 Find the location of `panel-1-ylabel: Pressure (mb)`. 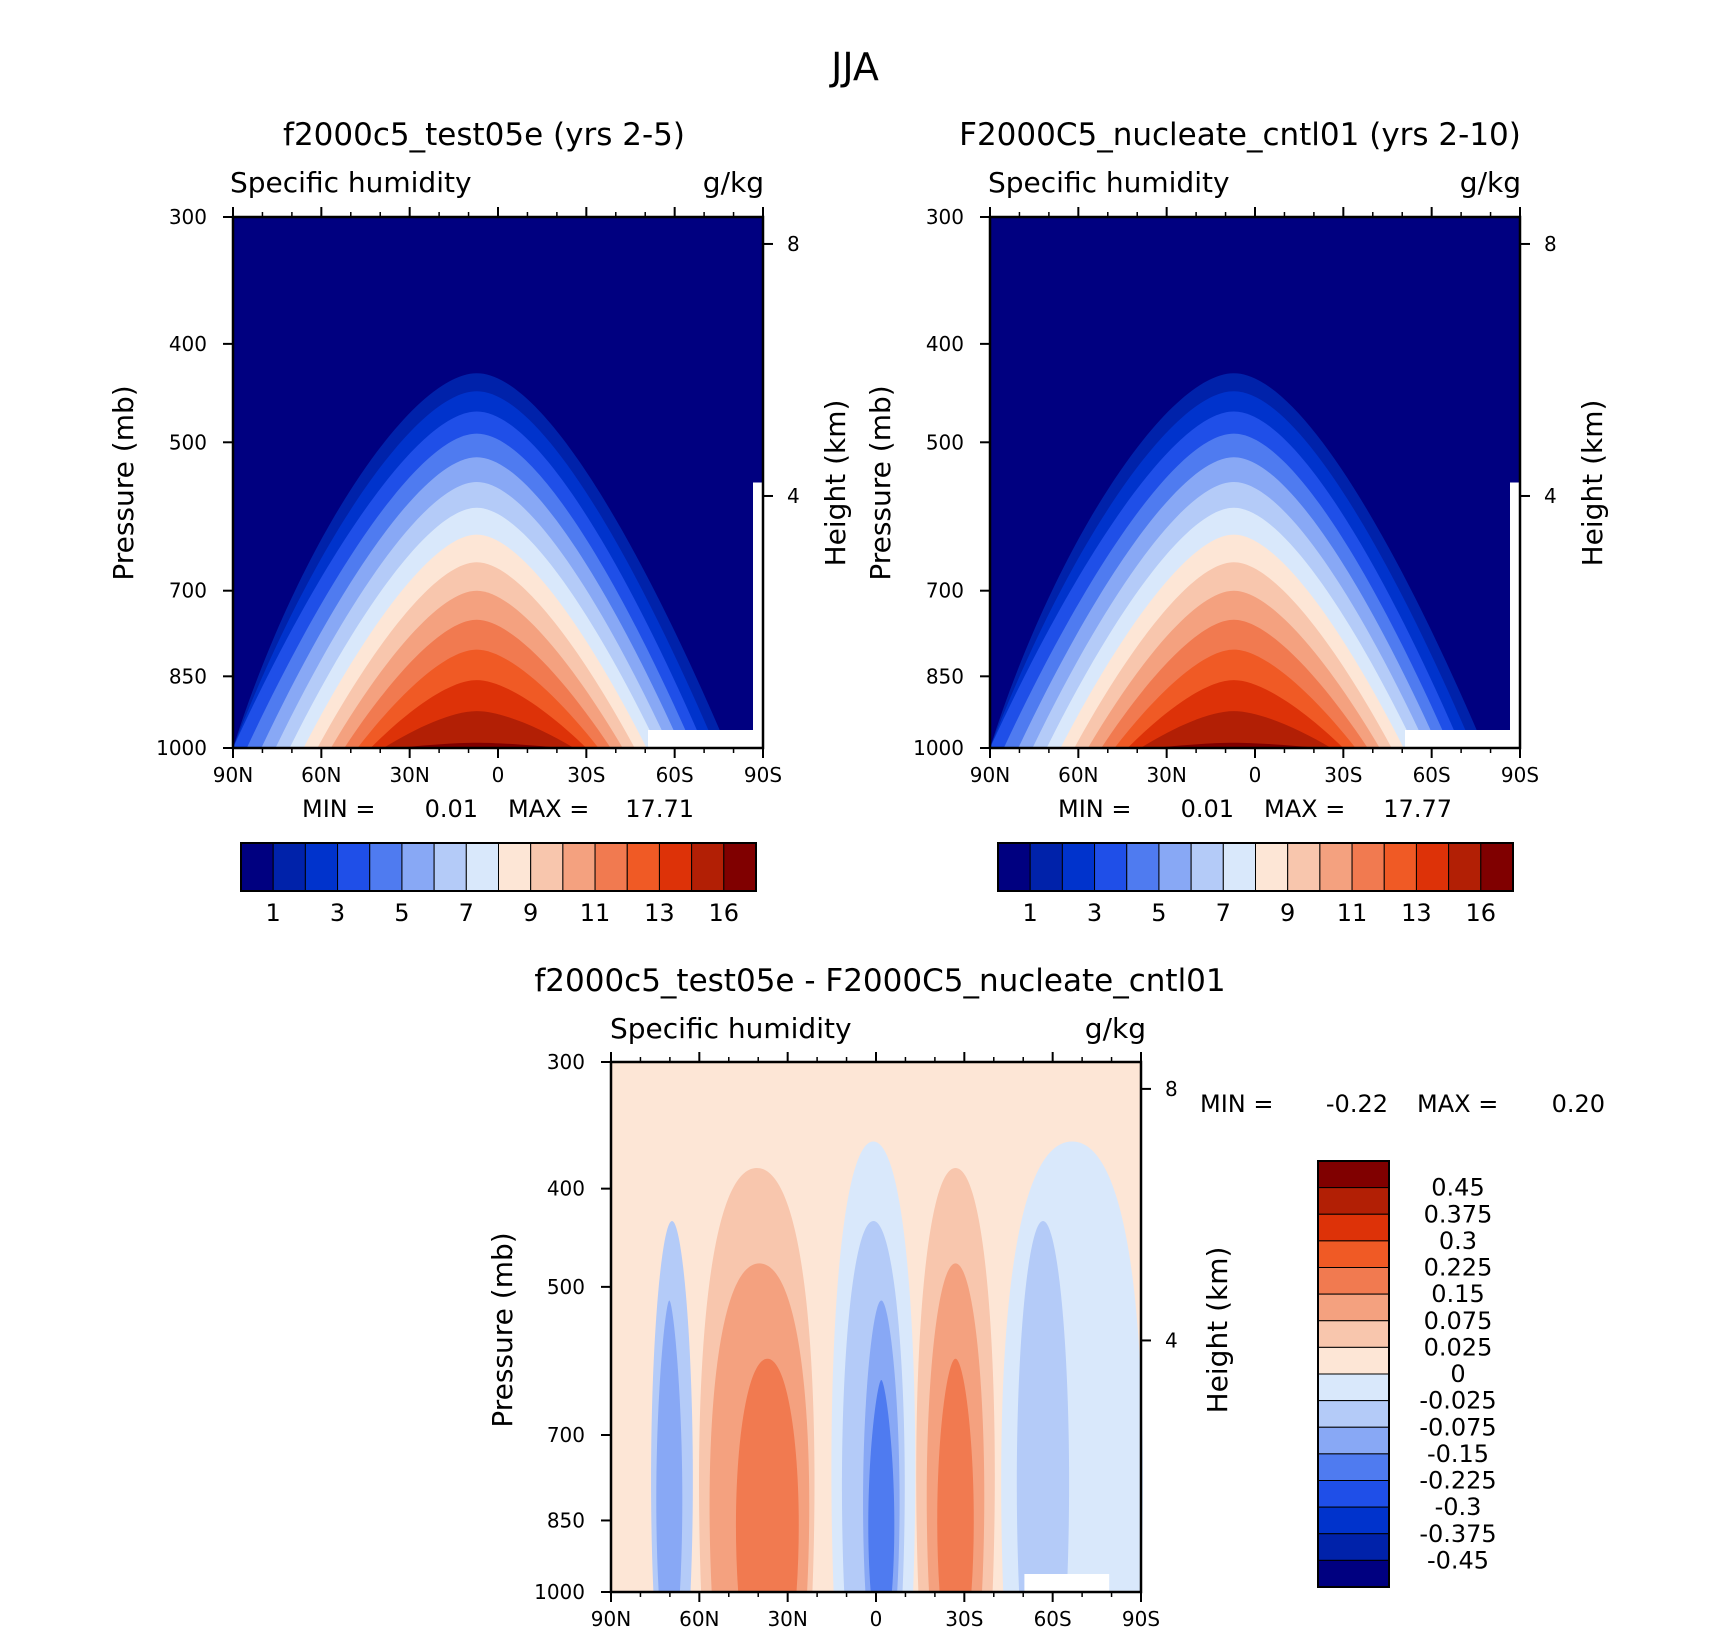

panel-1-ylabel: Pressure (mb) is located at coordinates (123, 482).